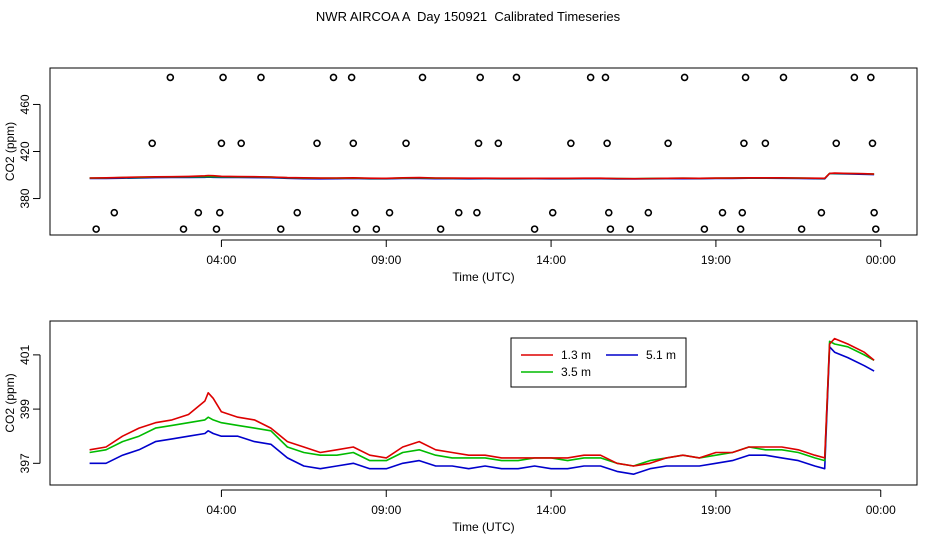  Describe the element at coordinates (25, 463) in the screenshot. I see `y-tick-label: 397` at that location.